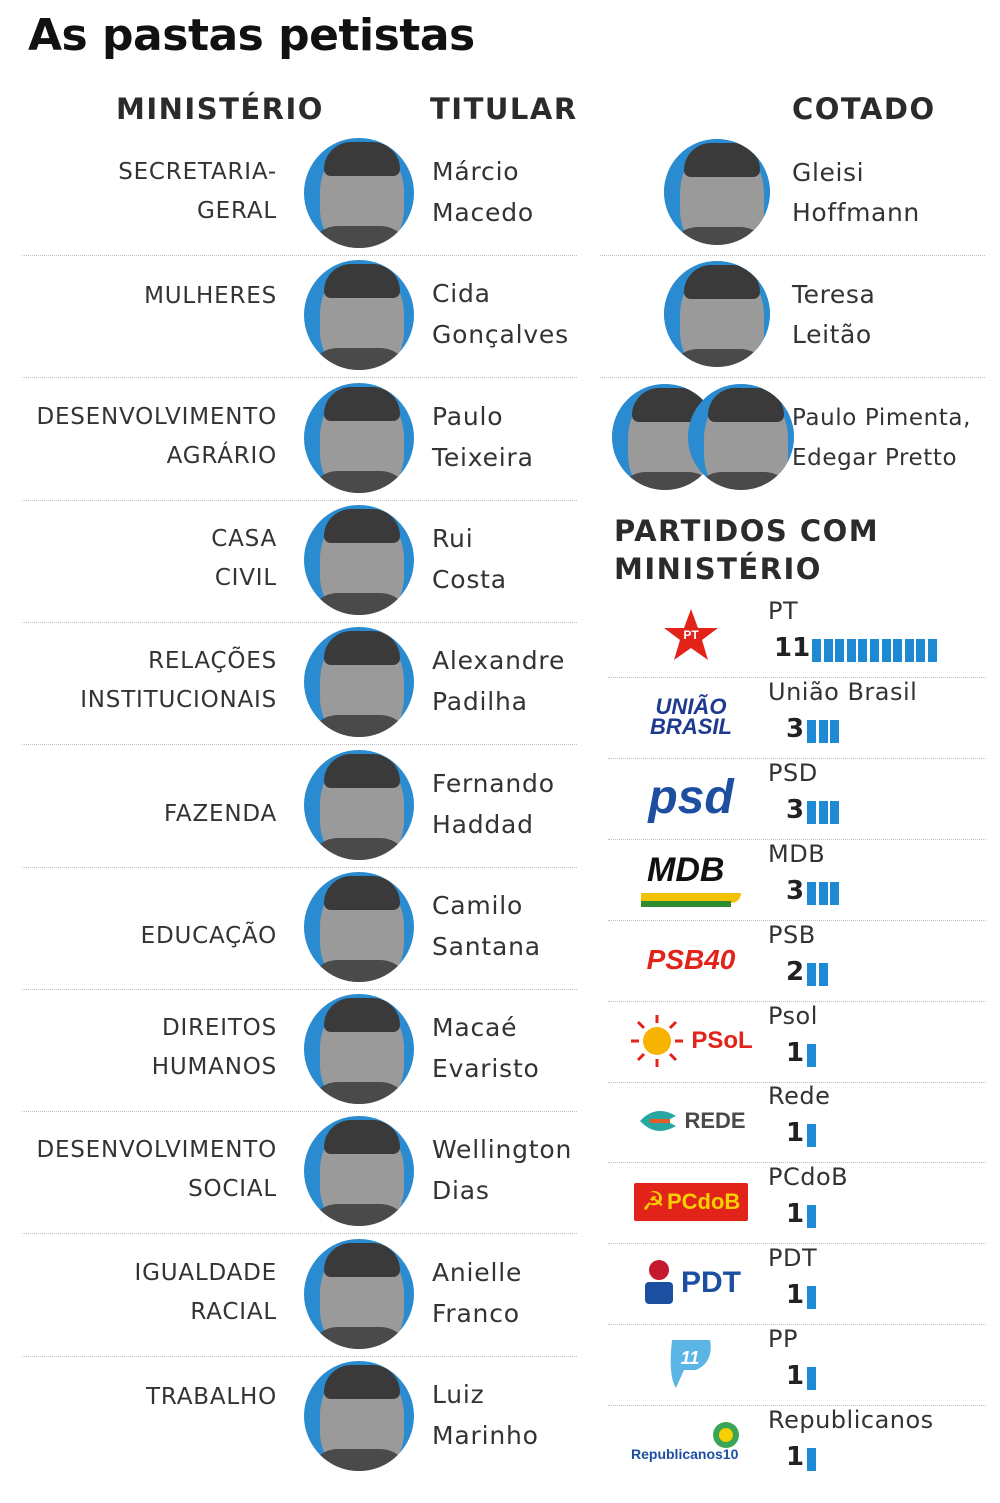 The height and width of the screenshot is (1503, 1000). Describe the element at coordinates (793, 1258) in the screenshot. I see `party-name: PDT` at that location.